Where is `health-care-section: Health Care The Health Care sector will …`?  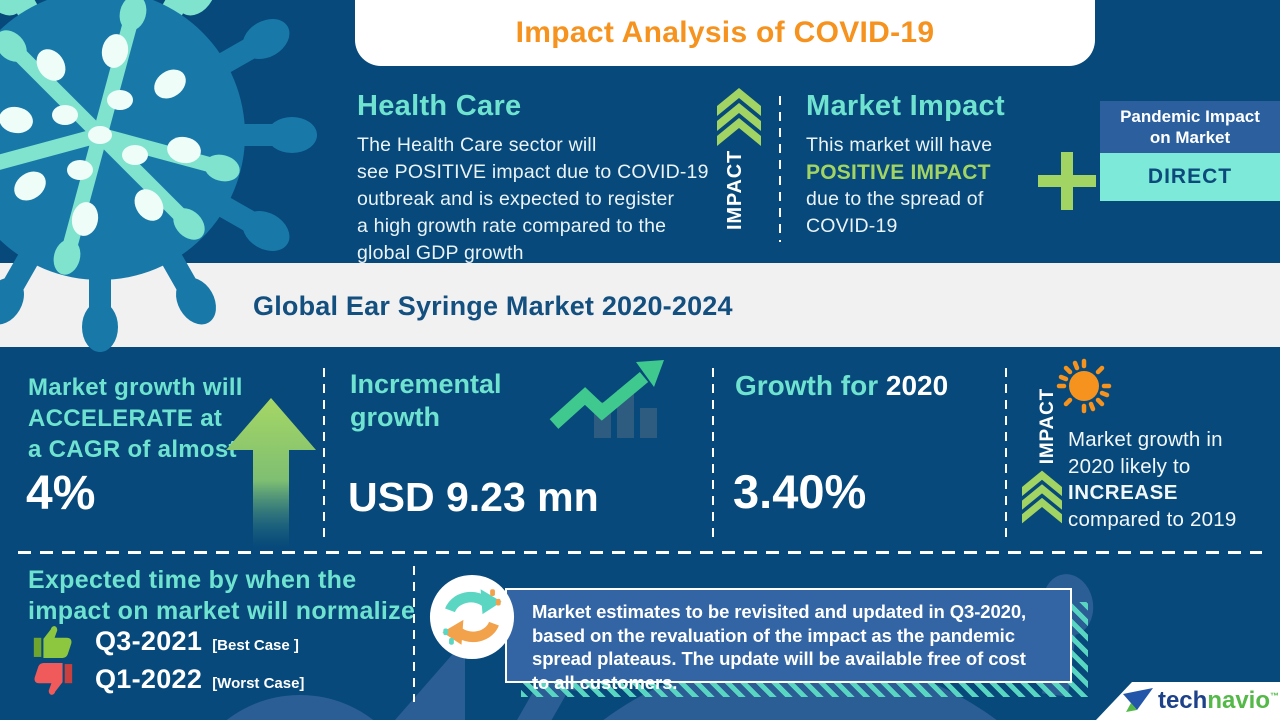 health-care-section: Health Care The Health Care sector will … is located at coordinates (533, 178).